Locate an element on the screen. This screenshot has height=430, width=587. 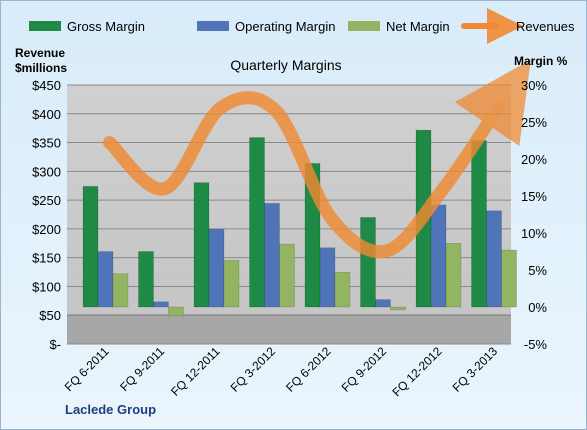
right-tick-label: 15% is located at coordinates (534, 196).